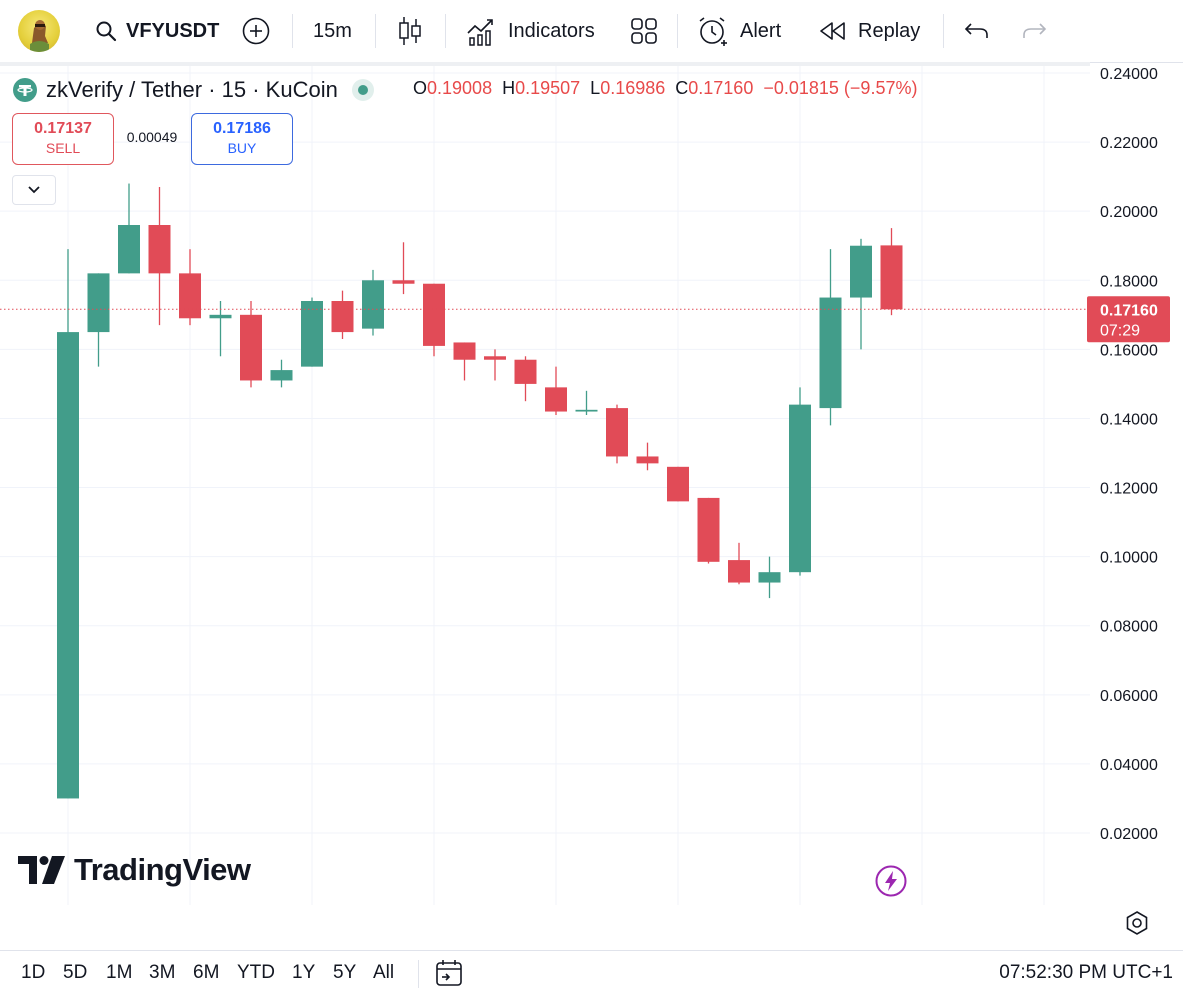  I want to click on market-status-indicator, so click(362, 90).